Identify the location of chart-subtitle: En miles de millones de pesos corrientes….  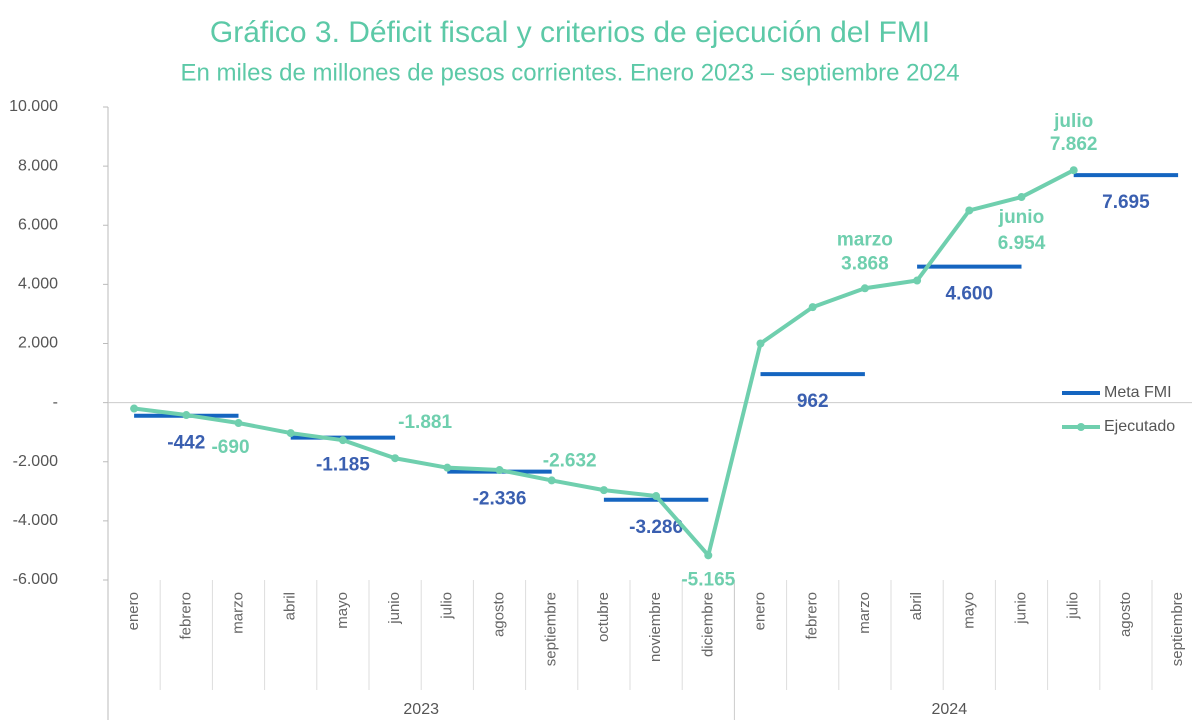
(569, 72).